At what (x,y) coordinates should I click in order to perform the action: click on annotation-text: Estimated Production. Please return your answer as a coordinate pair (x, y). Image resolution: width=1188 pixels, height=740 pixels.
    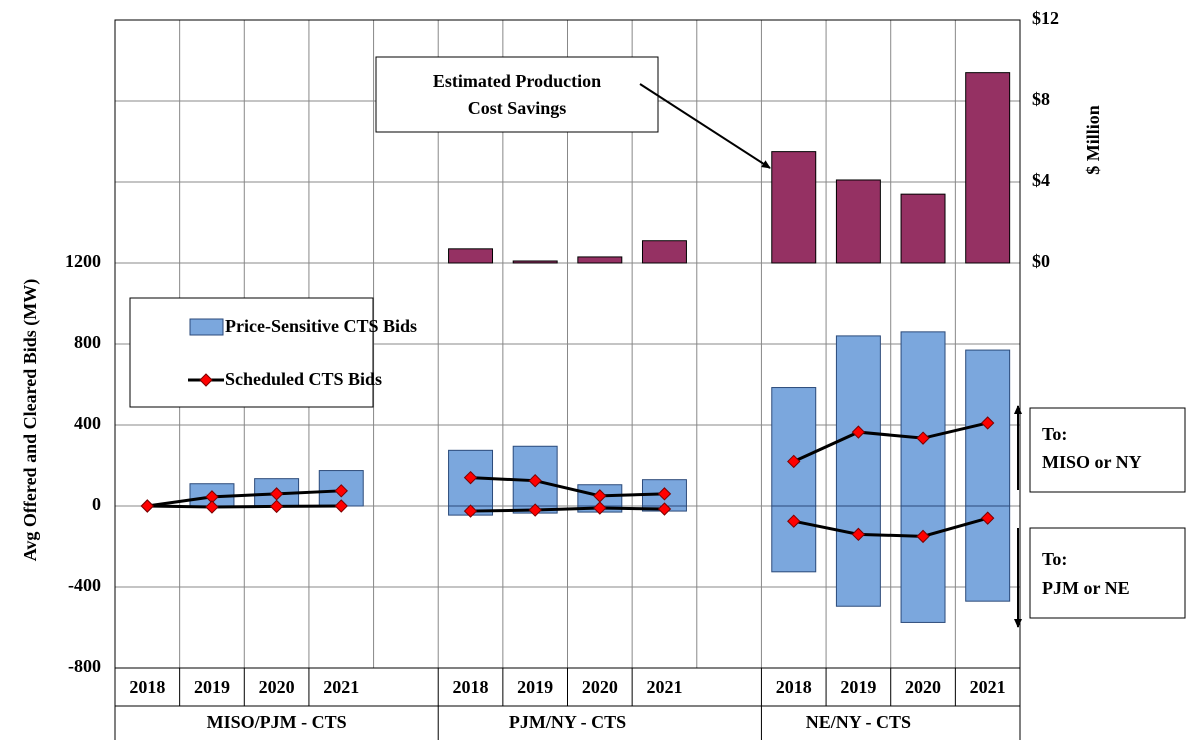
    Looking at the image, I should click on (517, 81).